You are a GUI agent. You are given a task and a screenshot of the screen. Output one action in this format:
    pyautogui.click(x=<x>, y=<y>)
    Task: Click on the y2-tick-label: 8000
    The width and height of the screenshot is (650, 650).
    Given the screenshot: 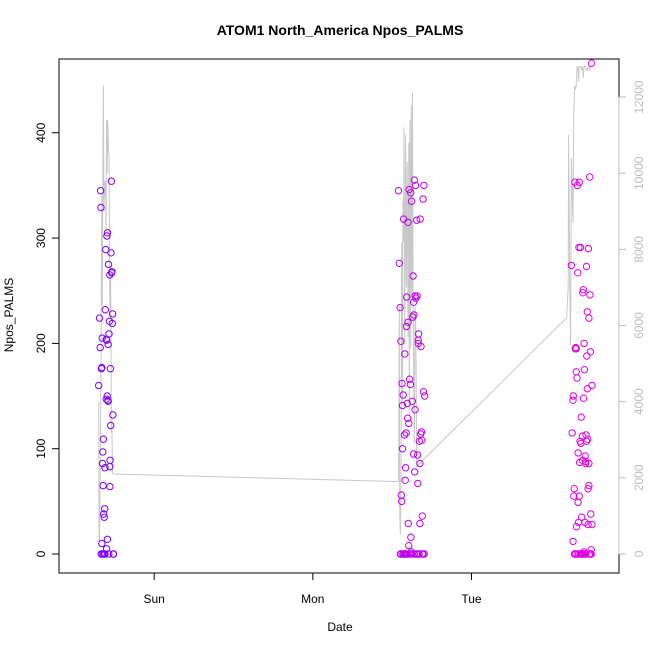 What is the action you would take?
    pyautogui.click(x=639, y=249)
    